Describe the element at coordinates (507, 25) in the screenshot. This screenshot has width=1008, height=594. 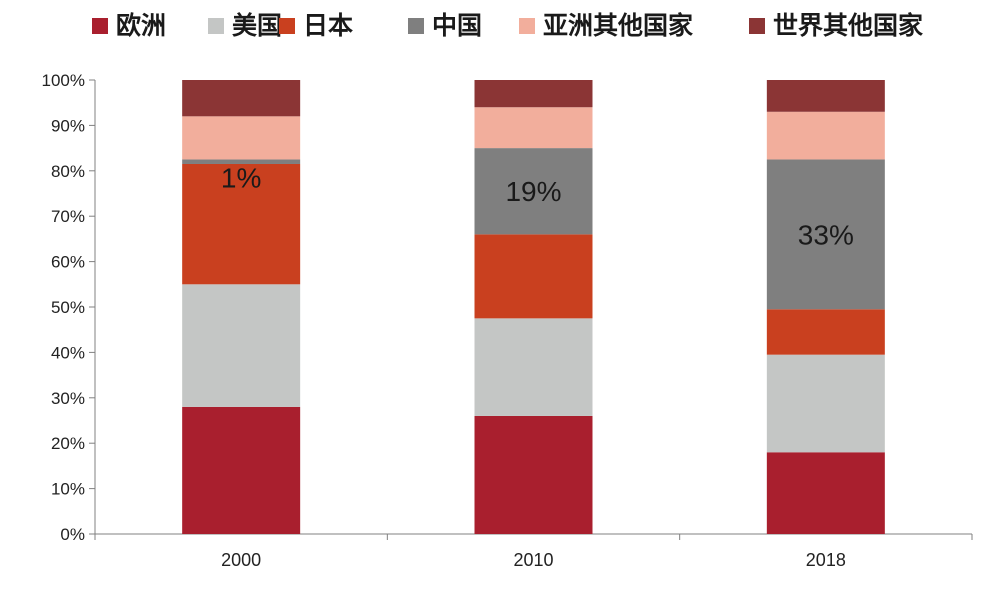
I see `legend: 欧洲 美国 日本 中国 亚洲其他国家 世界其他国家` at that location.